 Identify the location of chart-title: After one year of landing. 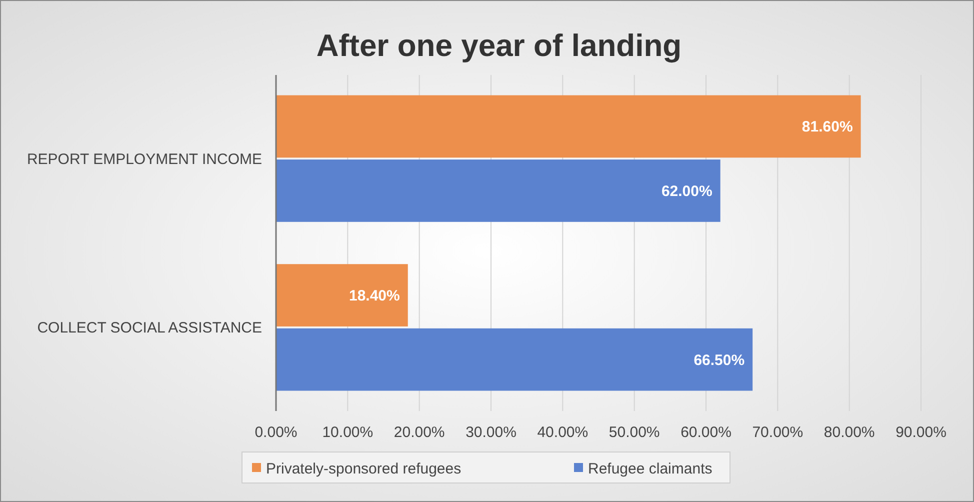
(499, 45).